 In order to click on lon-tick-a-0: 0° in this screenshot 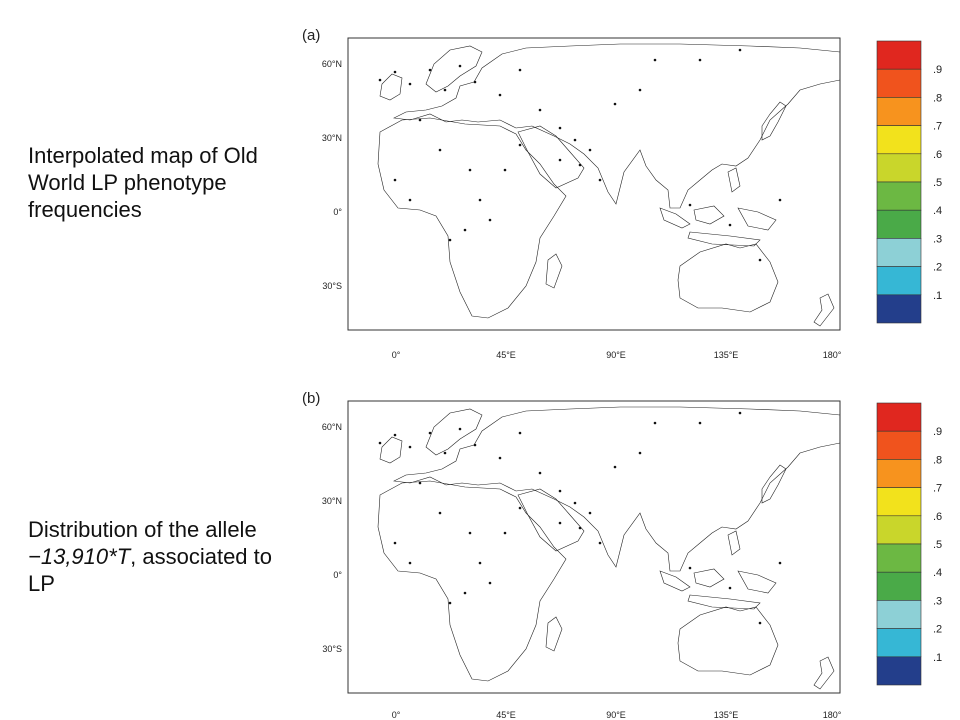, I will do `click(396, 355)`.